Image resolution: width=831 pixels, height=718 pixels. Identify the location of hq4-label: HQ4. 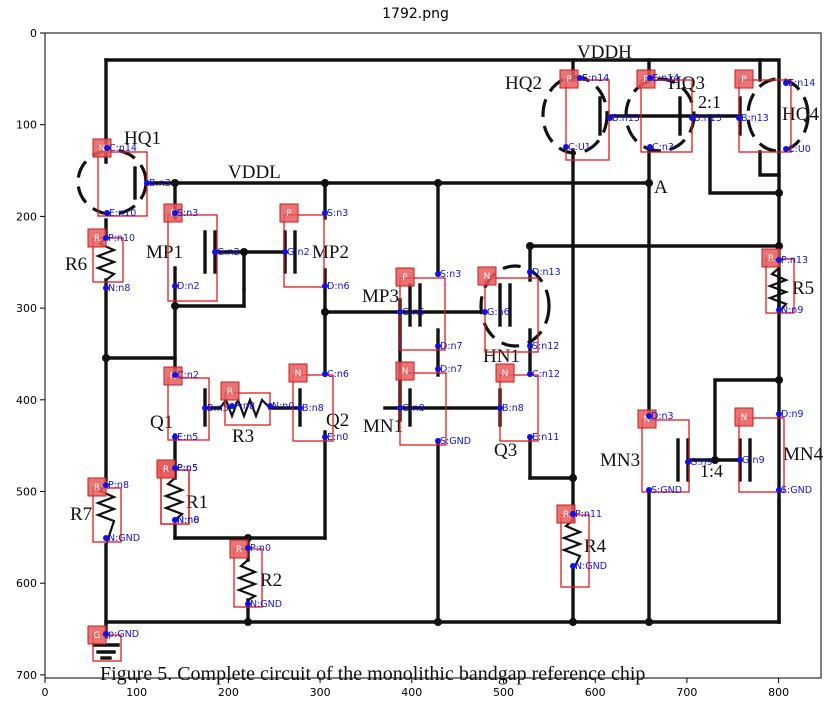
(800, 114).